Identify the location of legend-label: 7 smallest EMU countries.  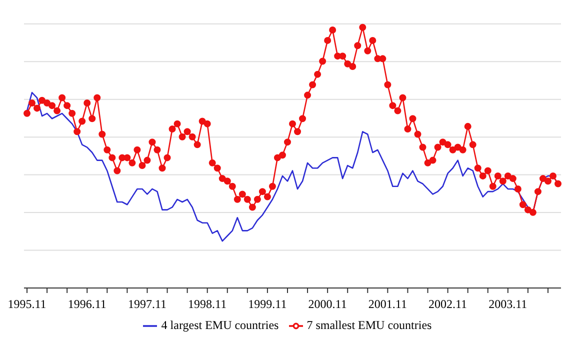
(369, 325).